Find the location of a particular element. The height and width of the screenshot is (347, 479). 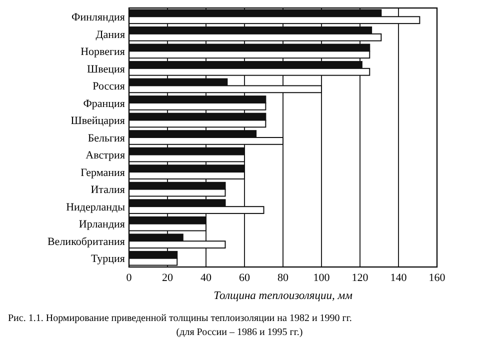

y-tick-label: Швеция is located at coordinates (106, 69).